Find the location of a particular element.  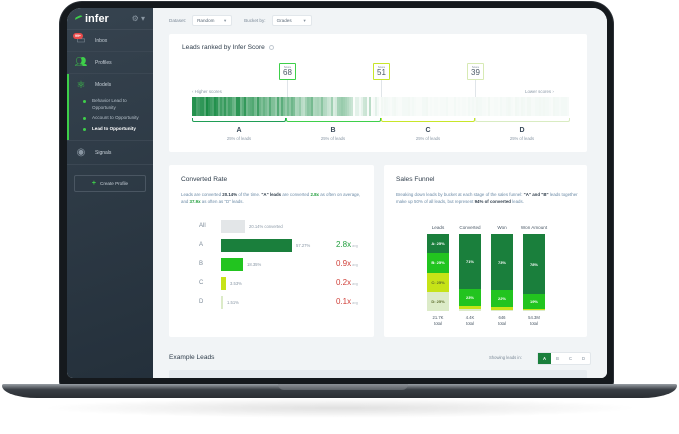

grade-share: 25% of leads is located at coordinates (522, 138).